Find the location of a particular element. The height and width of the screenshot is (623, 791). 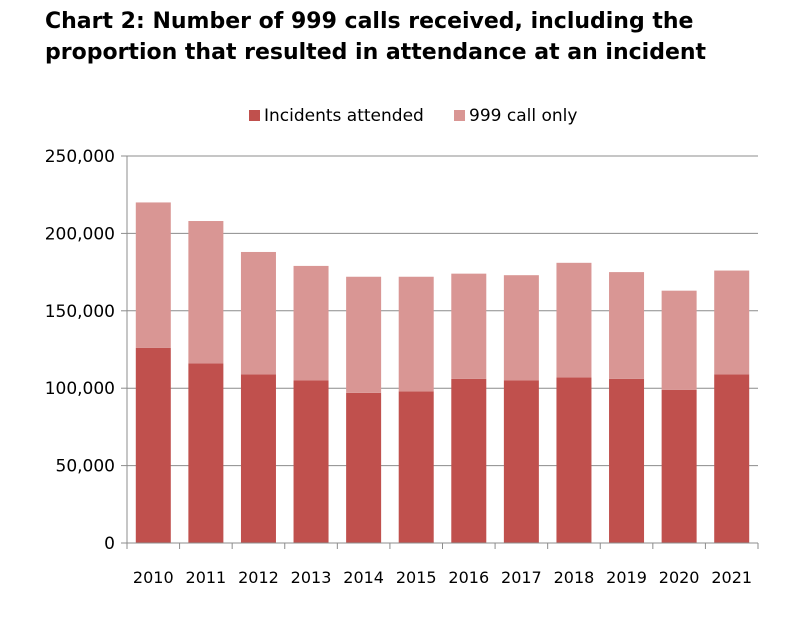

x-tick-label: 2014 is located at coordinates (363, 577).